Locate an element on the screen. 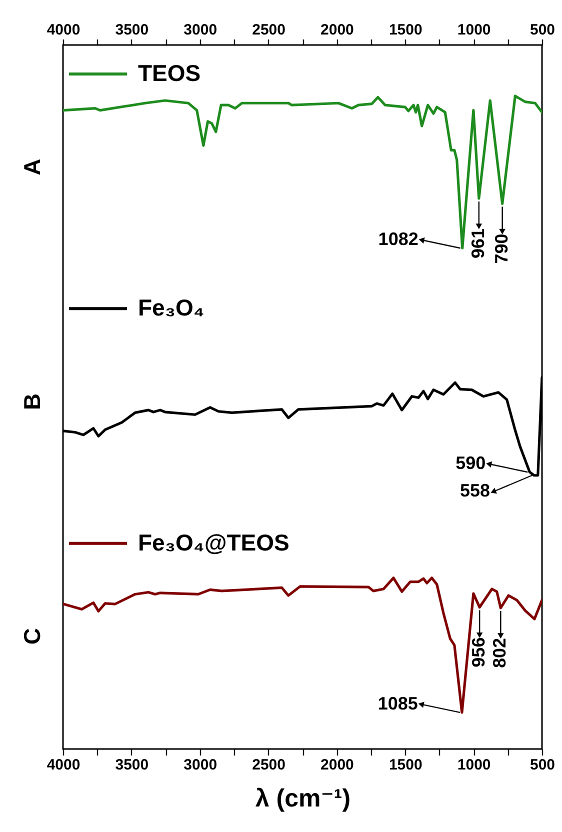 The image size is (562, 832). x2-tick-label: 1000 is located at coordinates (474, 30).